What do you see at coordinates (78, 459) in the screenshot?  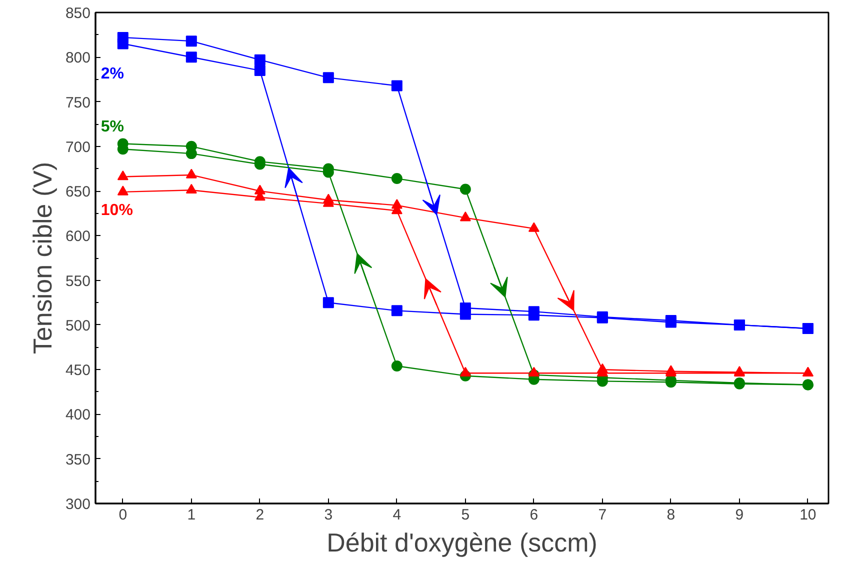 I see `y-tick-label: 350` at bounding box center [78, 459].